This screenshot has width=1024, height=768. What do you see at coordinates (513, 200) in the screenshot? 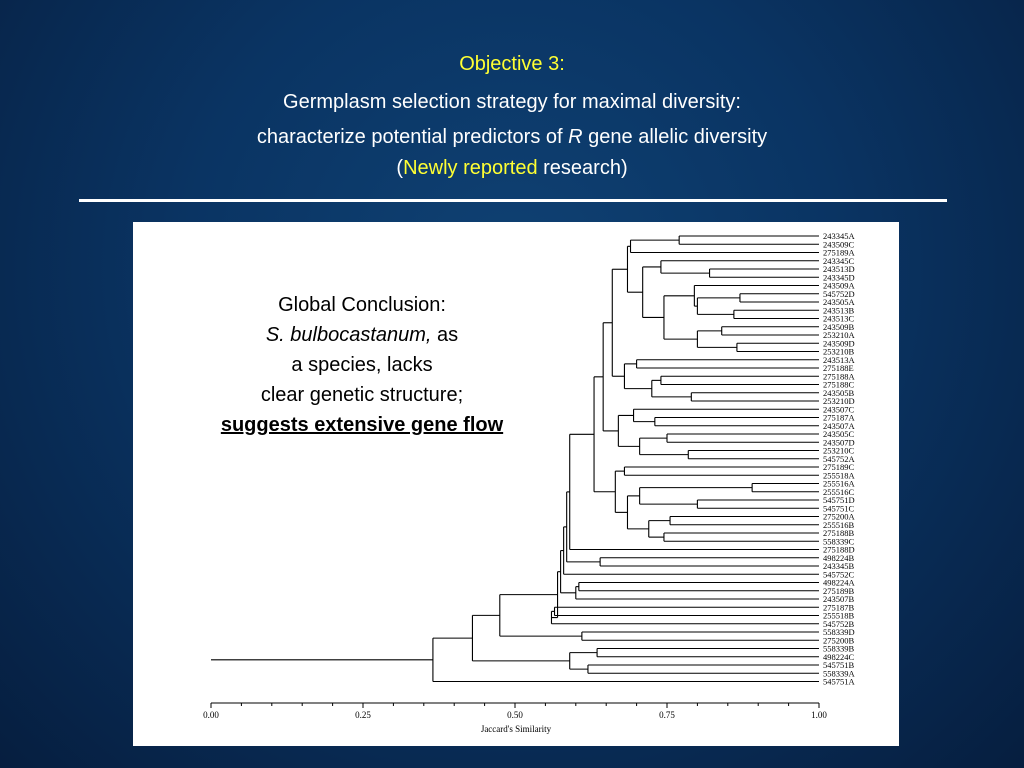
I see `title-divider` at bounding box center [513, 200].